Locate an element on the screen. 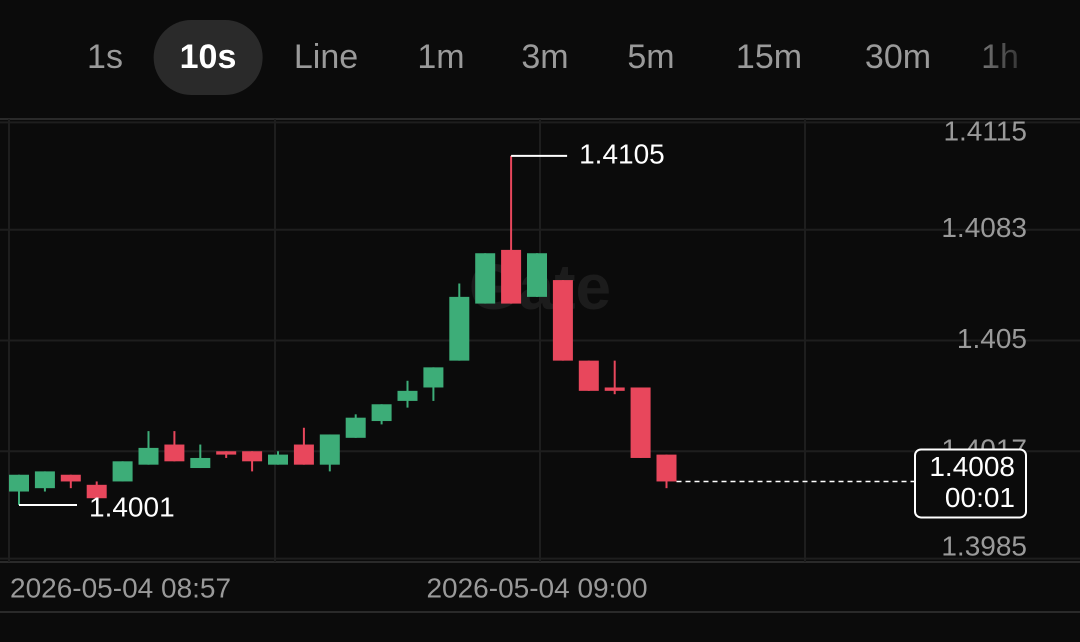 Image resolution: width=1080 pixels, height=642 pixels. y-tick-label: 1.3985 is located at coordinates (984, 545).